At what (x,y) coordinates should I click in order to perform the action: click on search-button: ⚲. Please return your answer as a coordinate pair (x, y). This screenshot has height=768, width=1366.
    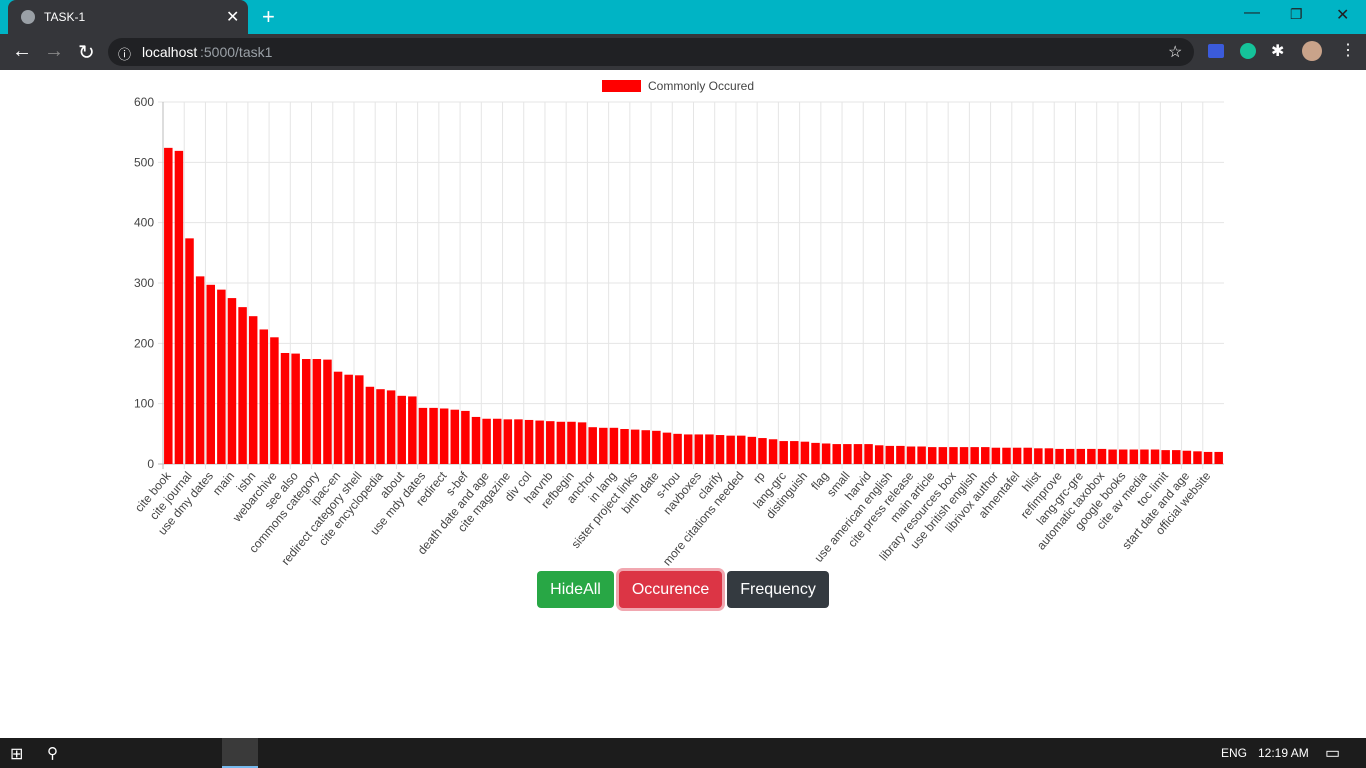
    Looking at the image, I should click on (52, 753).